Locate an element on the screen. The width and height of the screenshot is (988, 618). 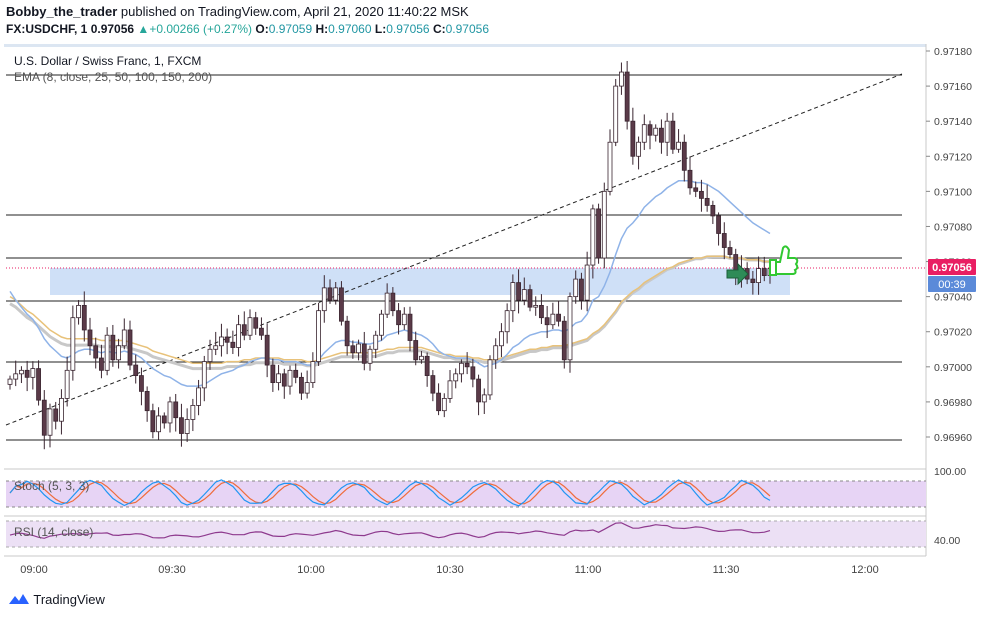
price-tick-label: 0.96980 is located at coordinates (953, 403).